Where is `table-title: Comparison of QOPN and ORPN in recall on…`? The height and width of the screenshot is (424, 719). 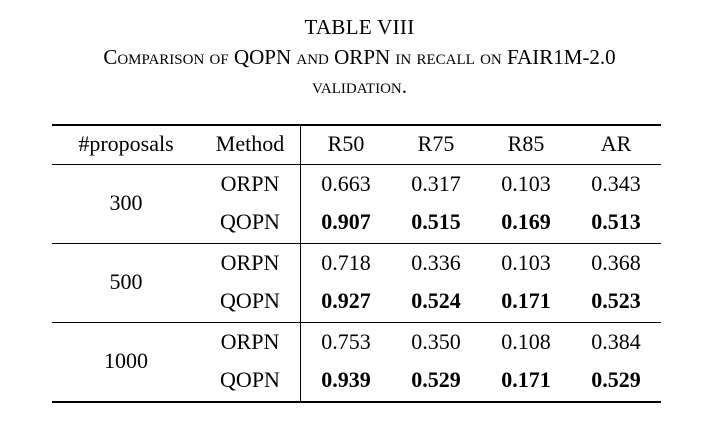 table-title: Comparison of QOPN and ORPN in recall on… is located at coordinates (359, 57).